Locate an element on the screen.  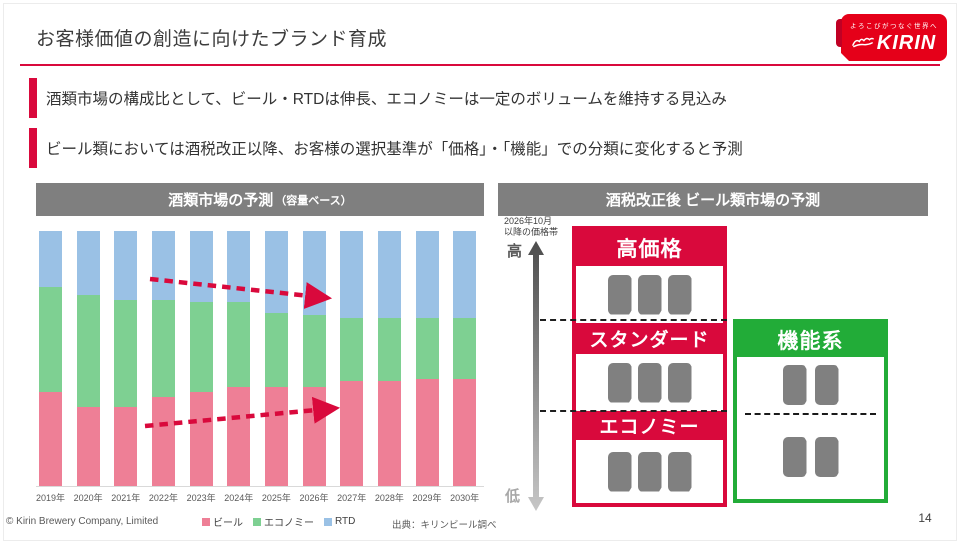
function-box: 機能系 is located at coordinates (810, 411).